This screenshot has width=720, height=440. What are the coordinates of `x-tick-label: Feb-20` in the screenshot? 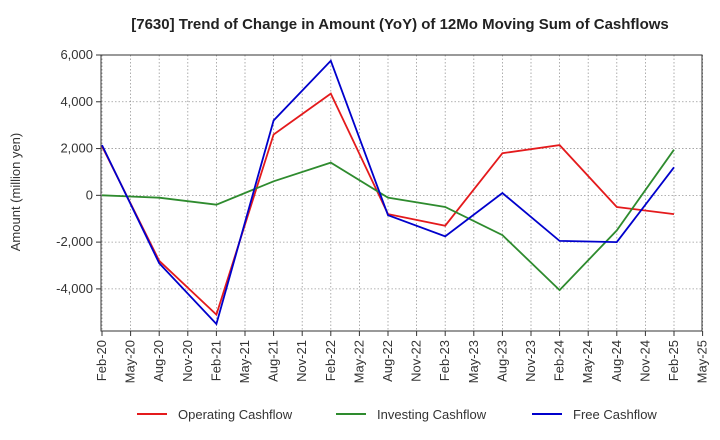 It's located at (101, 360).